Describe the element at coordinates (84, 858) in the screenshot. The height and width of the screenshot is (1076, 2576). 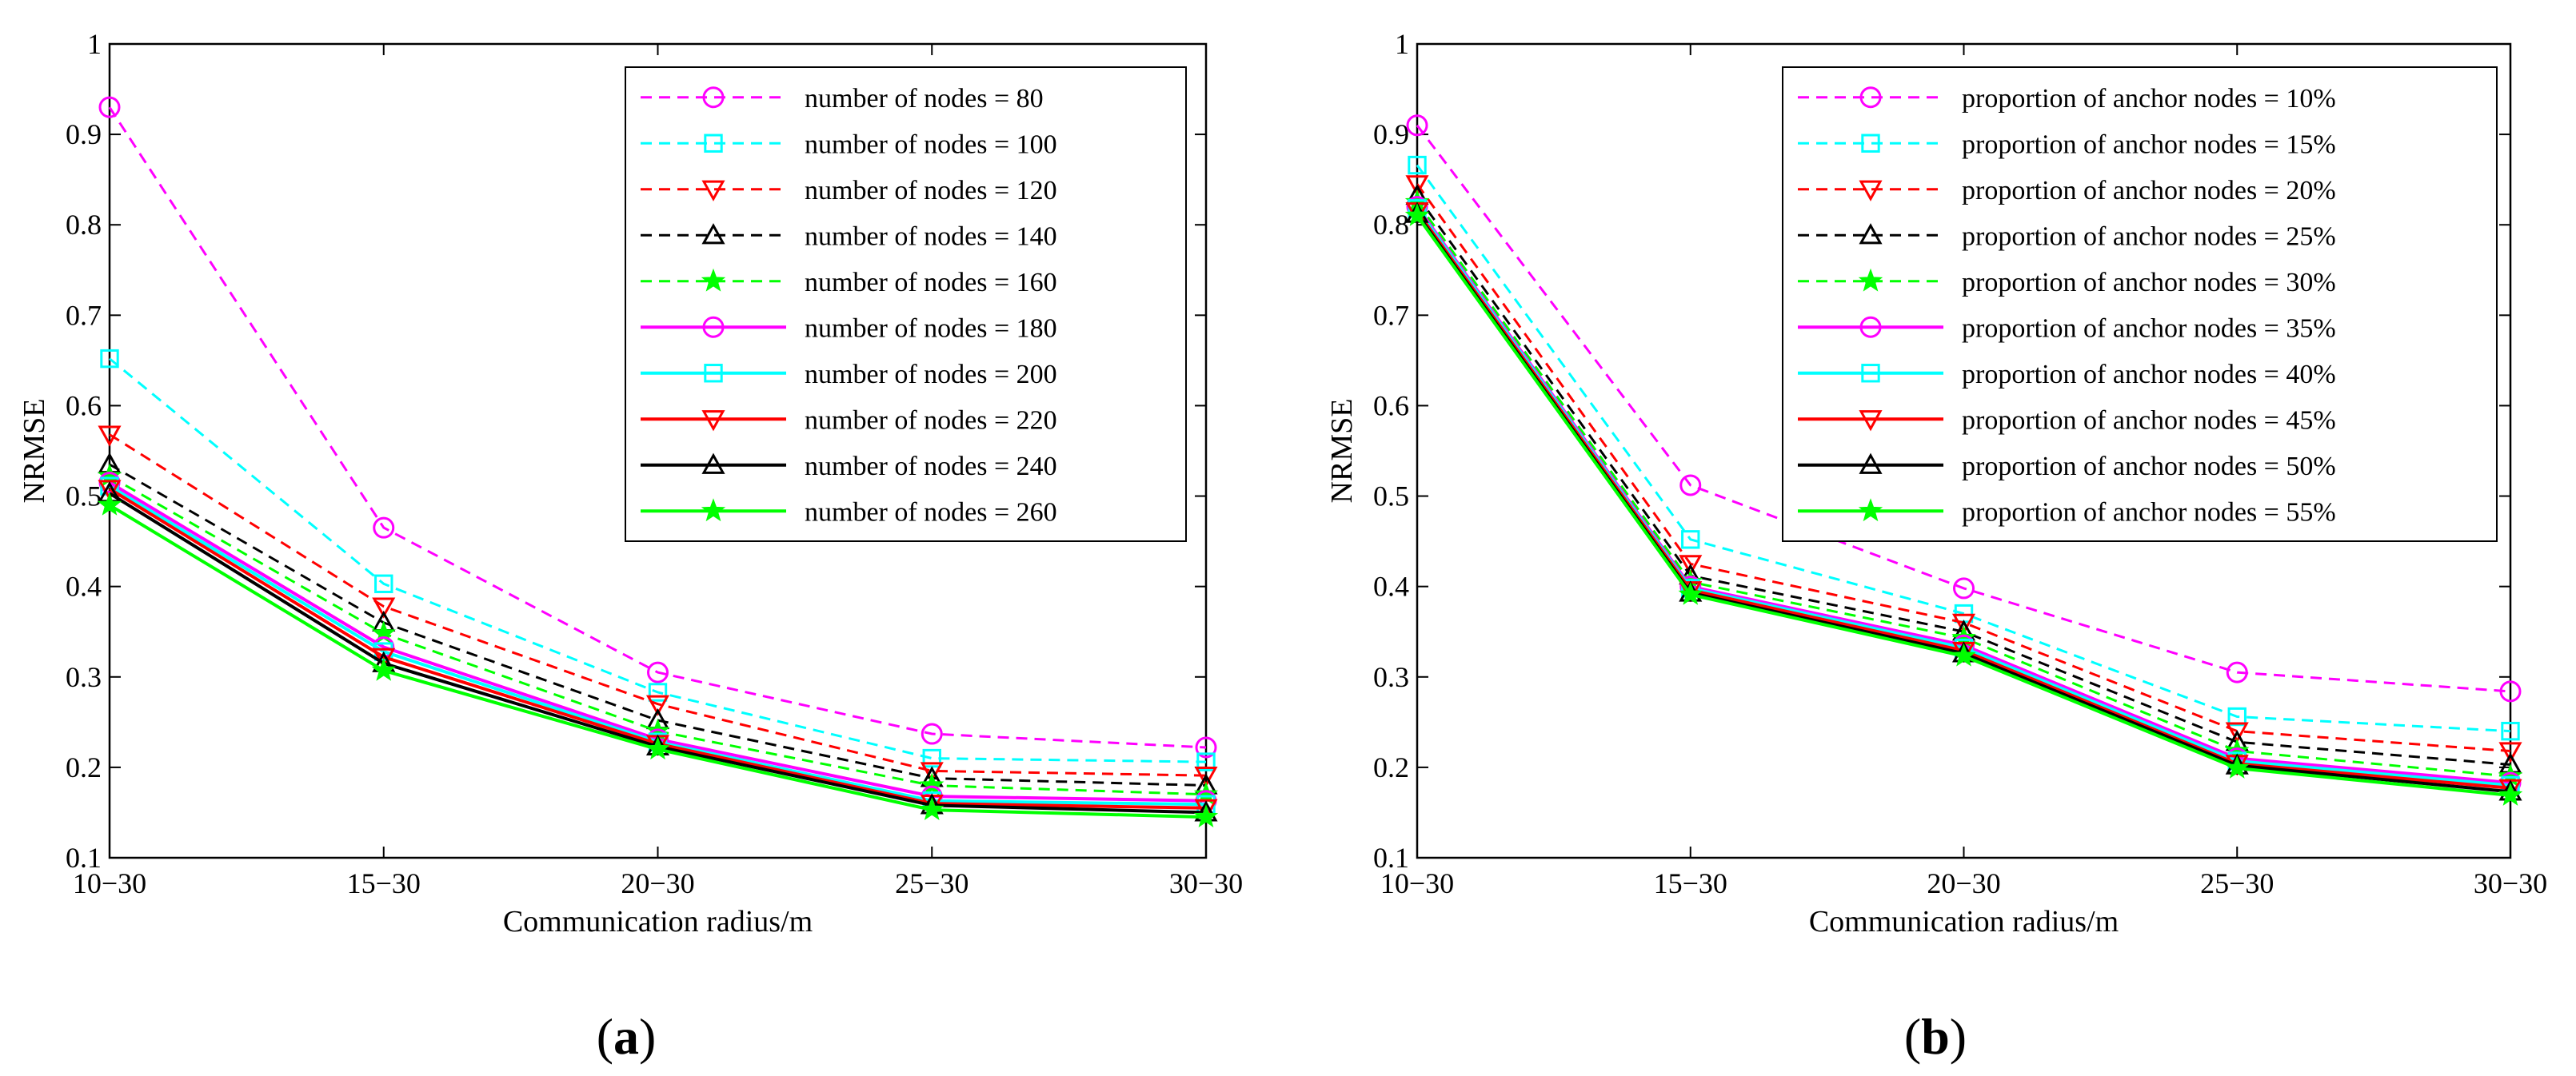
I see `y-tick-label: 0.1` at that location.